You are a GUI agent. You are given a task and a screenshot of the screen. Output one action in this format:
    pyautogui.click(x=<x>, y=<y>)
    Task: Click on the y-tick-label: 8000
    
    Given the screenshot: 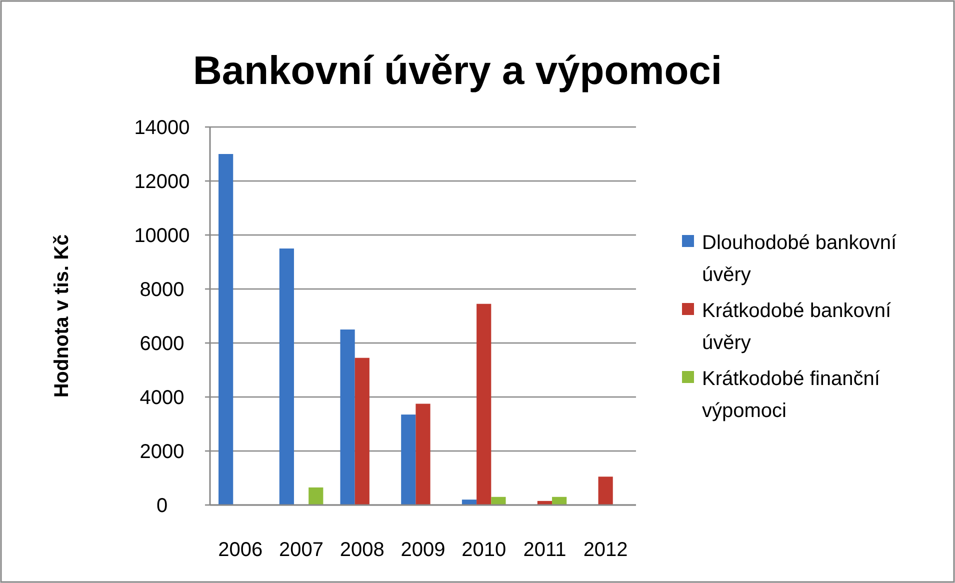 What is the action you would take?
    pyautogui.click(x=162, y=290)
    